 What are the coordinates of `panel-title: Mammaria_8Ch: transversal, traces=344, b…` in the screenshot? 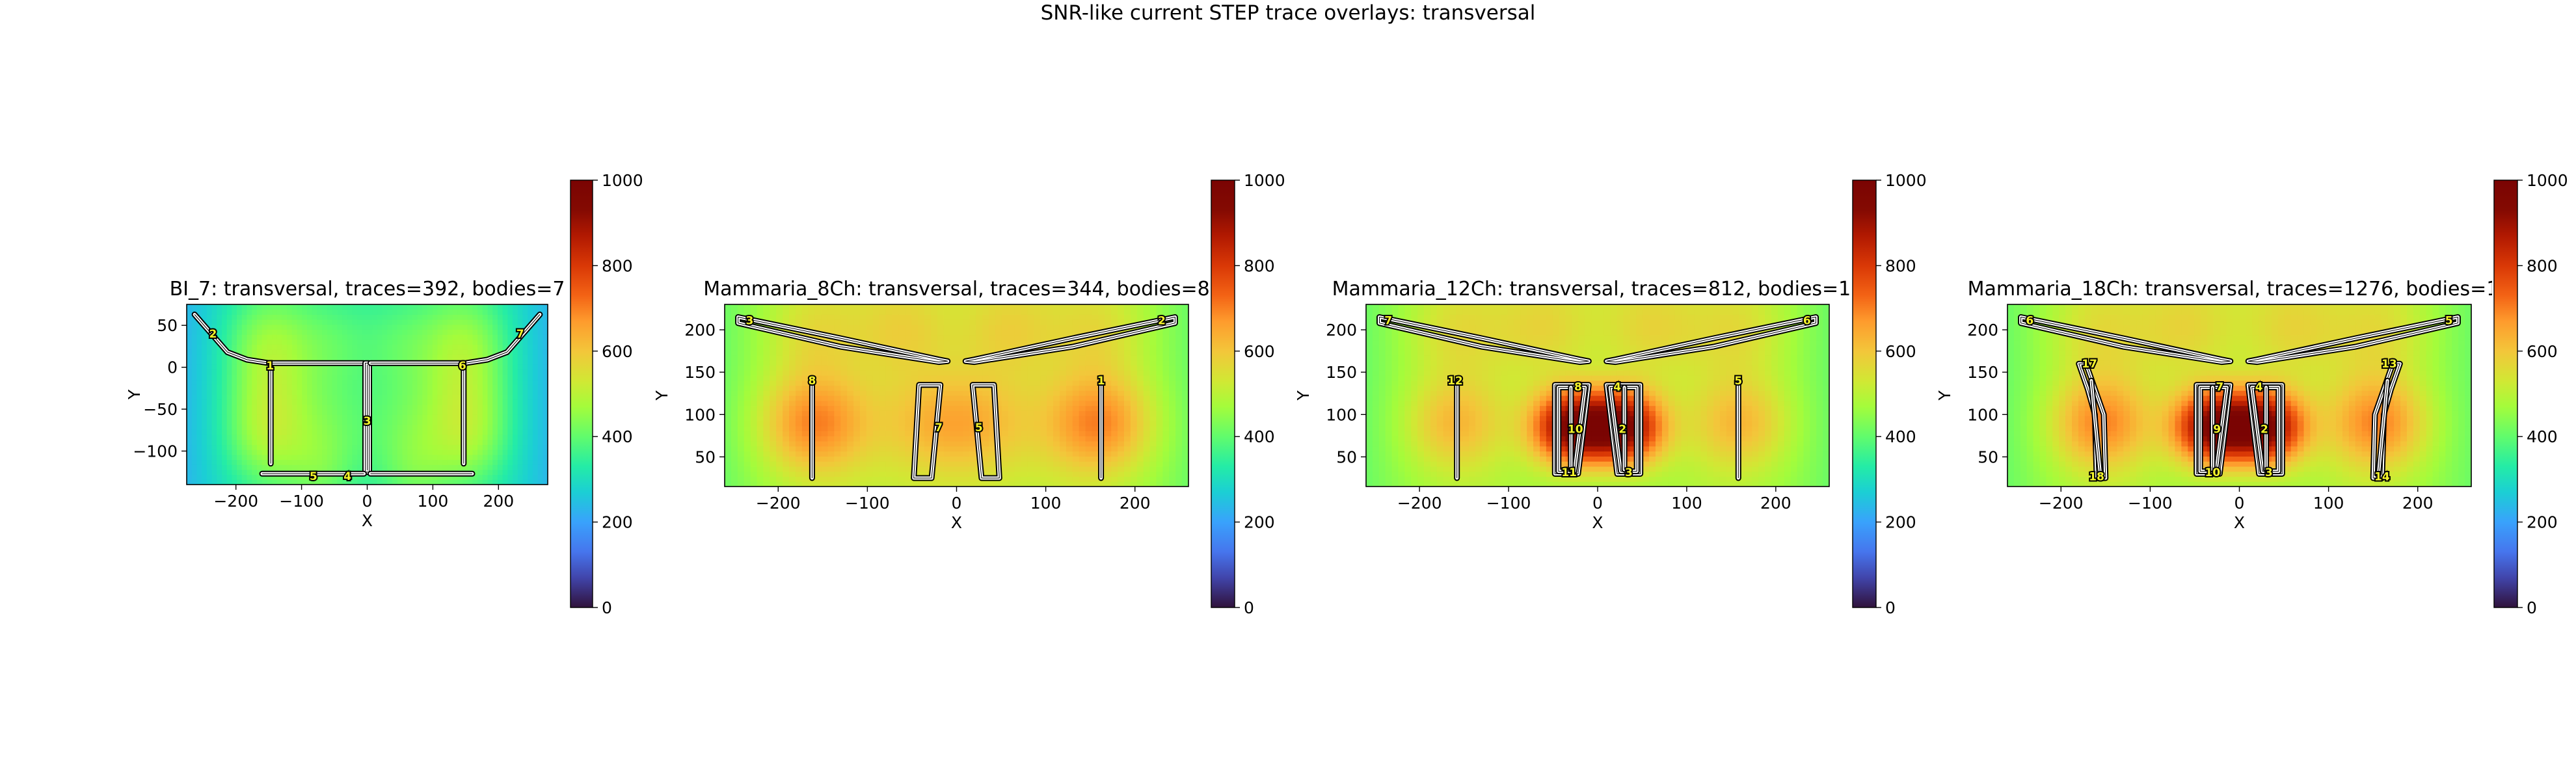 It's located at (956, 289).